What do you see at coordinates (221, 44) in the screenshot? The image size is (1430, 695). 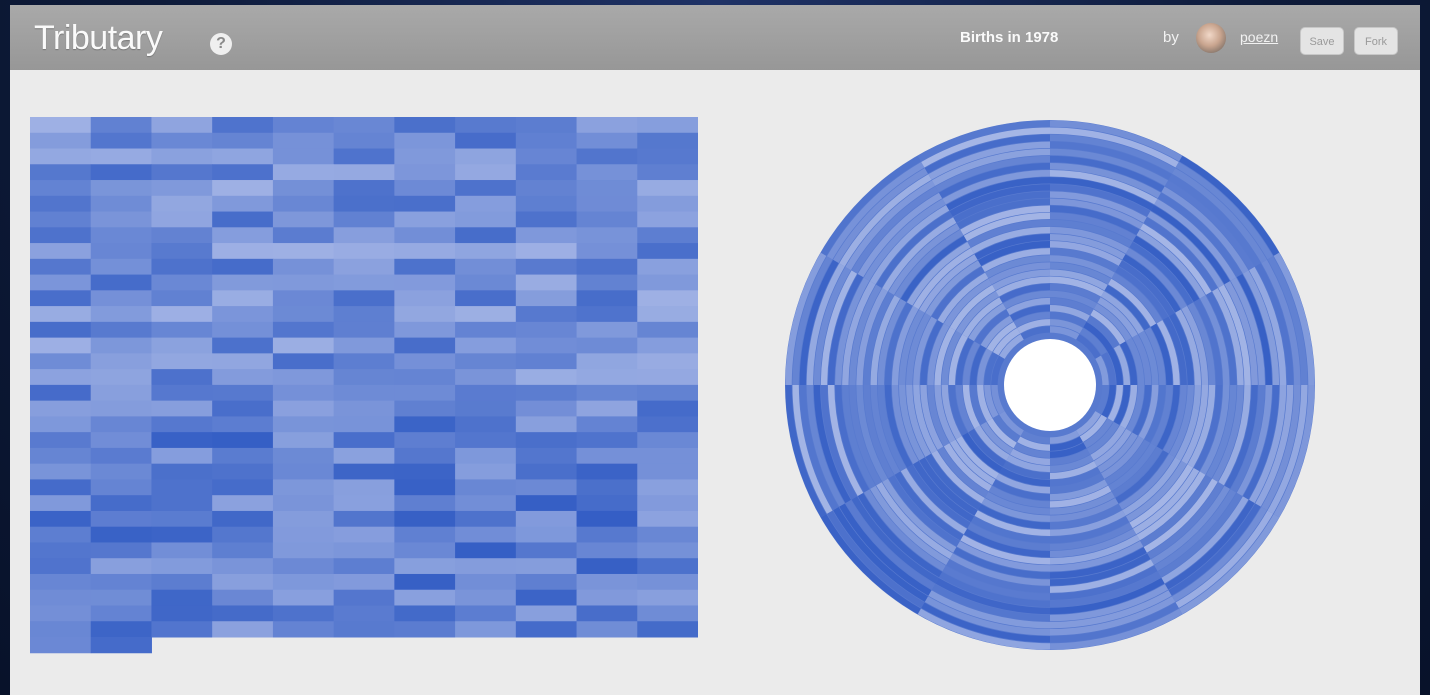 I see `question-icon: ?` at bounding box center [221, 44].